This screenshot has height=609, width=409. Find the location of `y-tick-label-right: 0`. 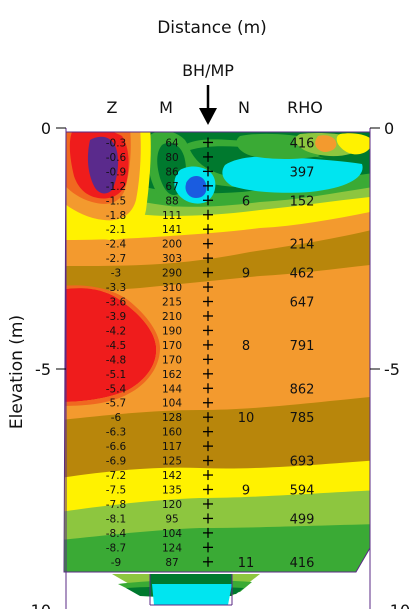

y-tick-label-right: 0 is located at coordinates (389, 128).